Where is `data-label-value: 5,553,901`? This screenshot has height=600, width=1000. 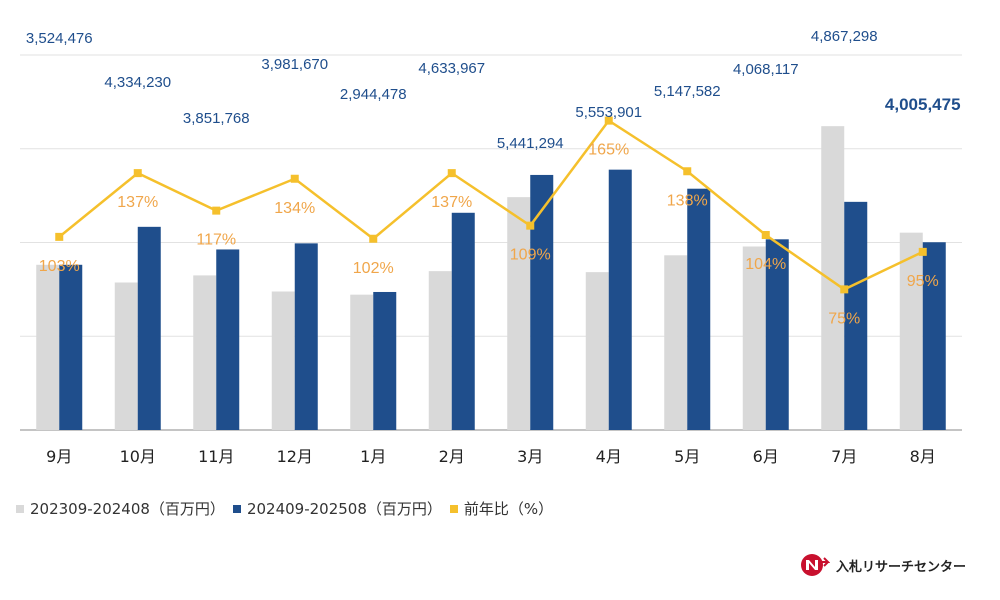 data-label-value: 5,553,901 is located at coordinates (608, 112).